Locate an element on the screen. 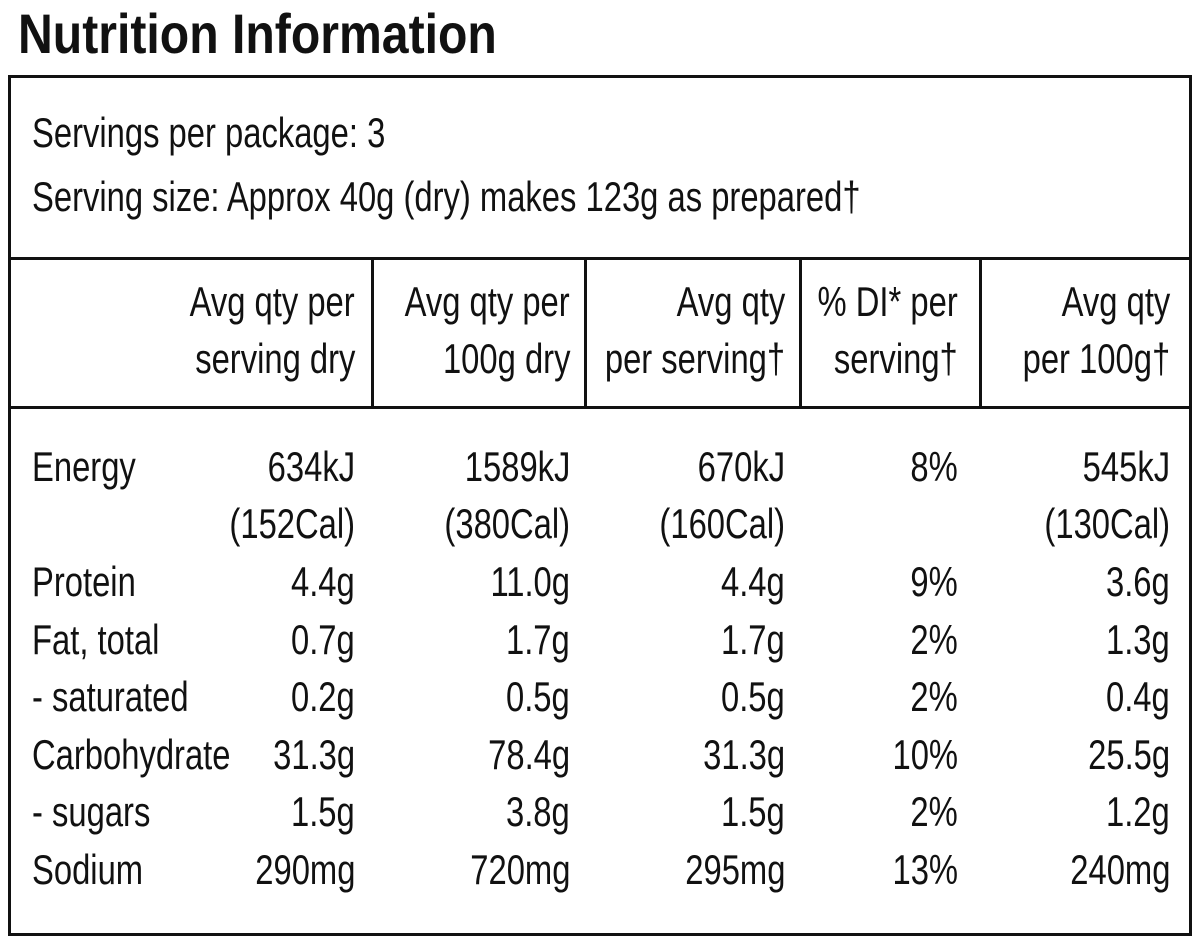 The width and height of the screenshot is (1200, 942). cell-value: 0.2g is located at coordinates (323, 696).